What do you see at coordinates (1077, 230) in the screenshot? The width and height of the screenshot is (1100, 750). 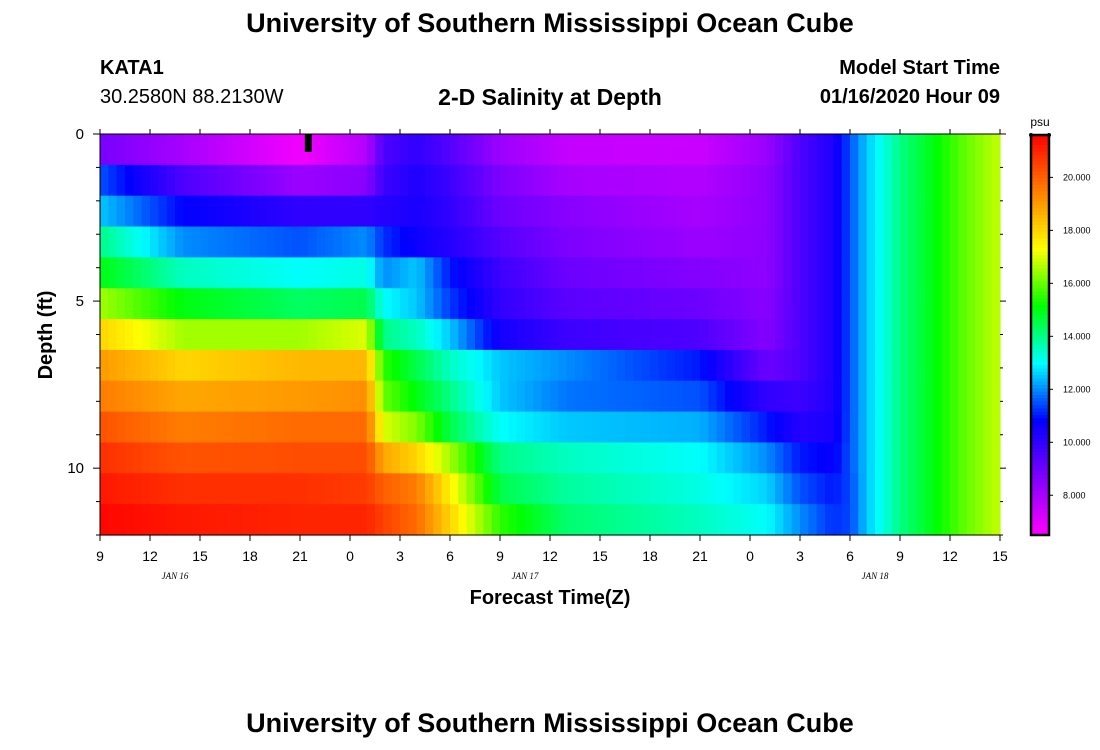 I see `colorbar-tick-label: 18.000` at bounding box center [1077, 230].